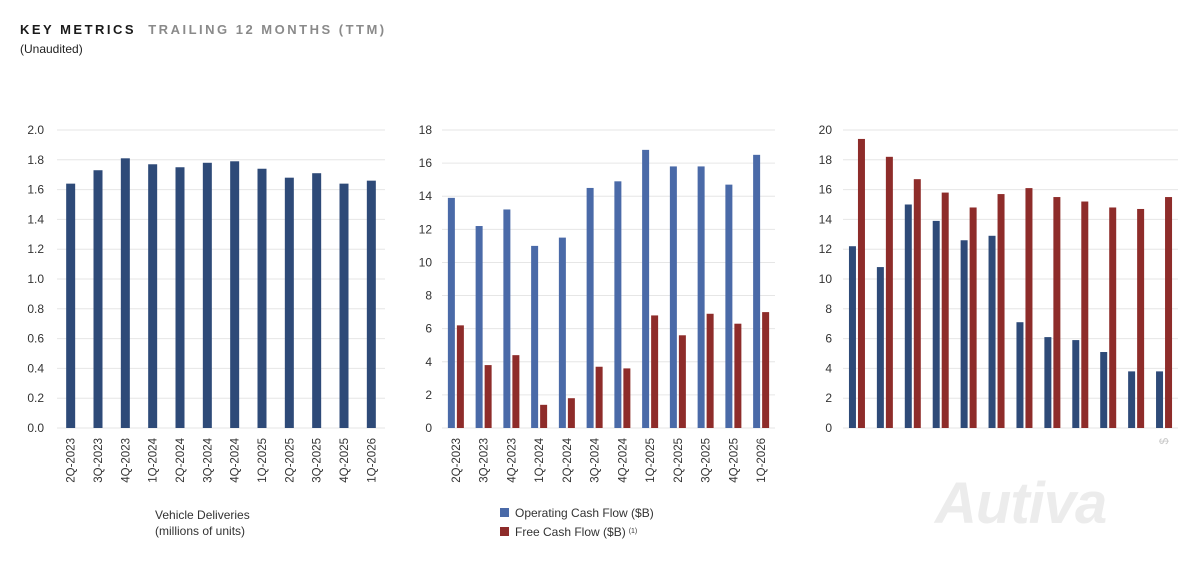 Image resolution: width=1200 pixels, height=564 pixels. I want to click on chart2-ytick-label: 16, so click(426, 163).